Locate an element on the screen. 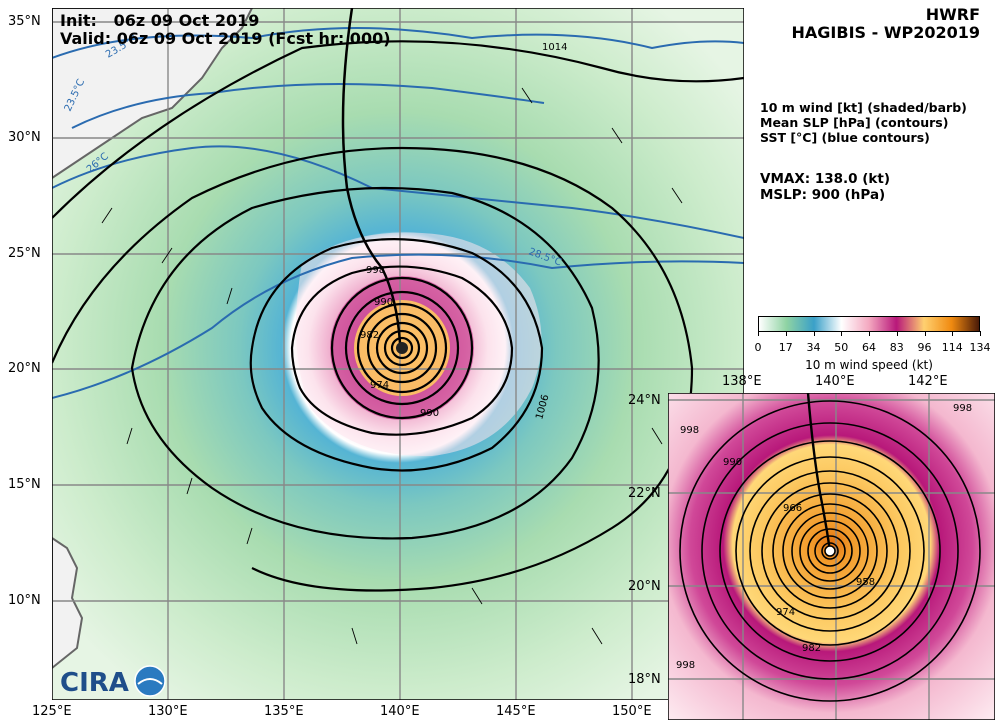 The height and width of the screenshot is (722, 1000). inset-label-958: 958 is located at coordinates (865, 582).